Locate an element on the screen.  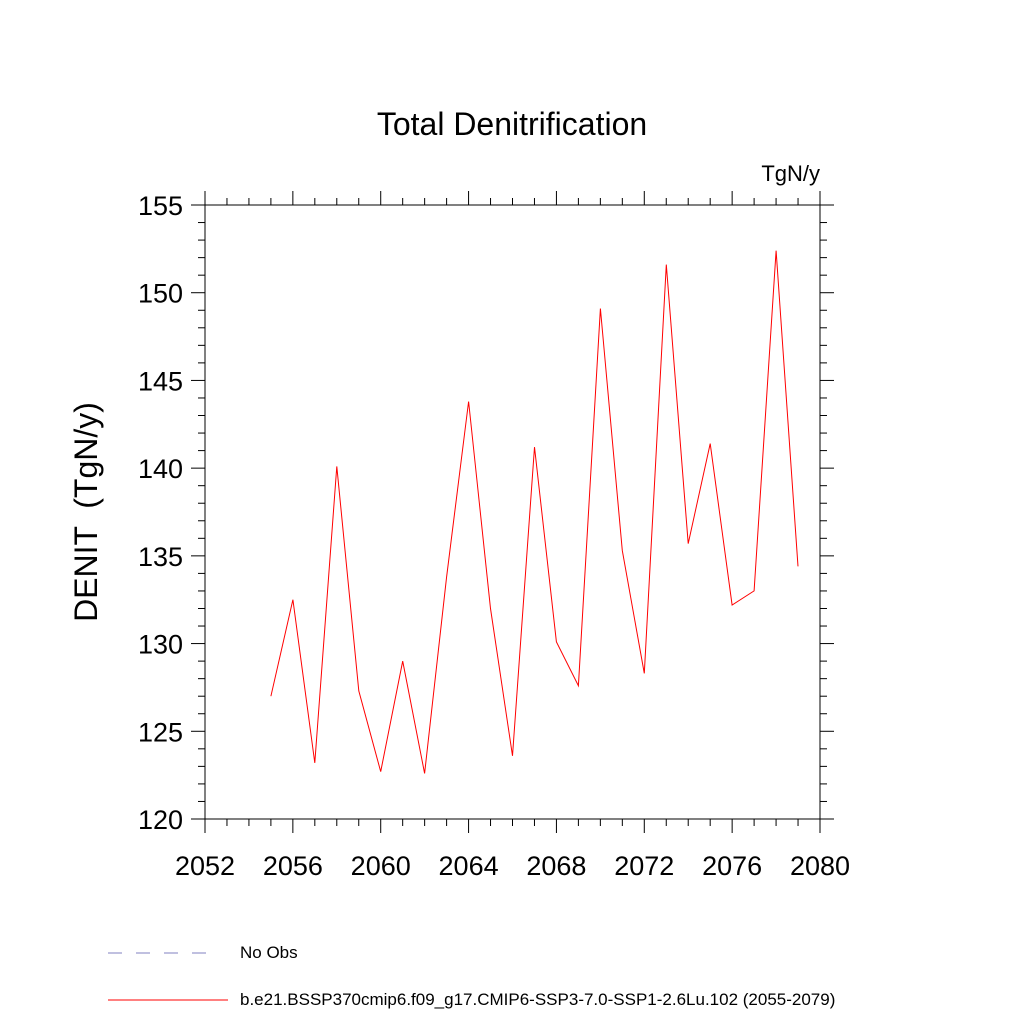
chart-title: Total Denitrification is located at coordinates (512, 124).